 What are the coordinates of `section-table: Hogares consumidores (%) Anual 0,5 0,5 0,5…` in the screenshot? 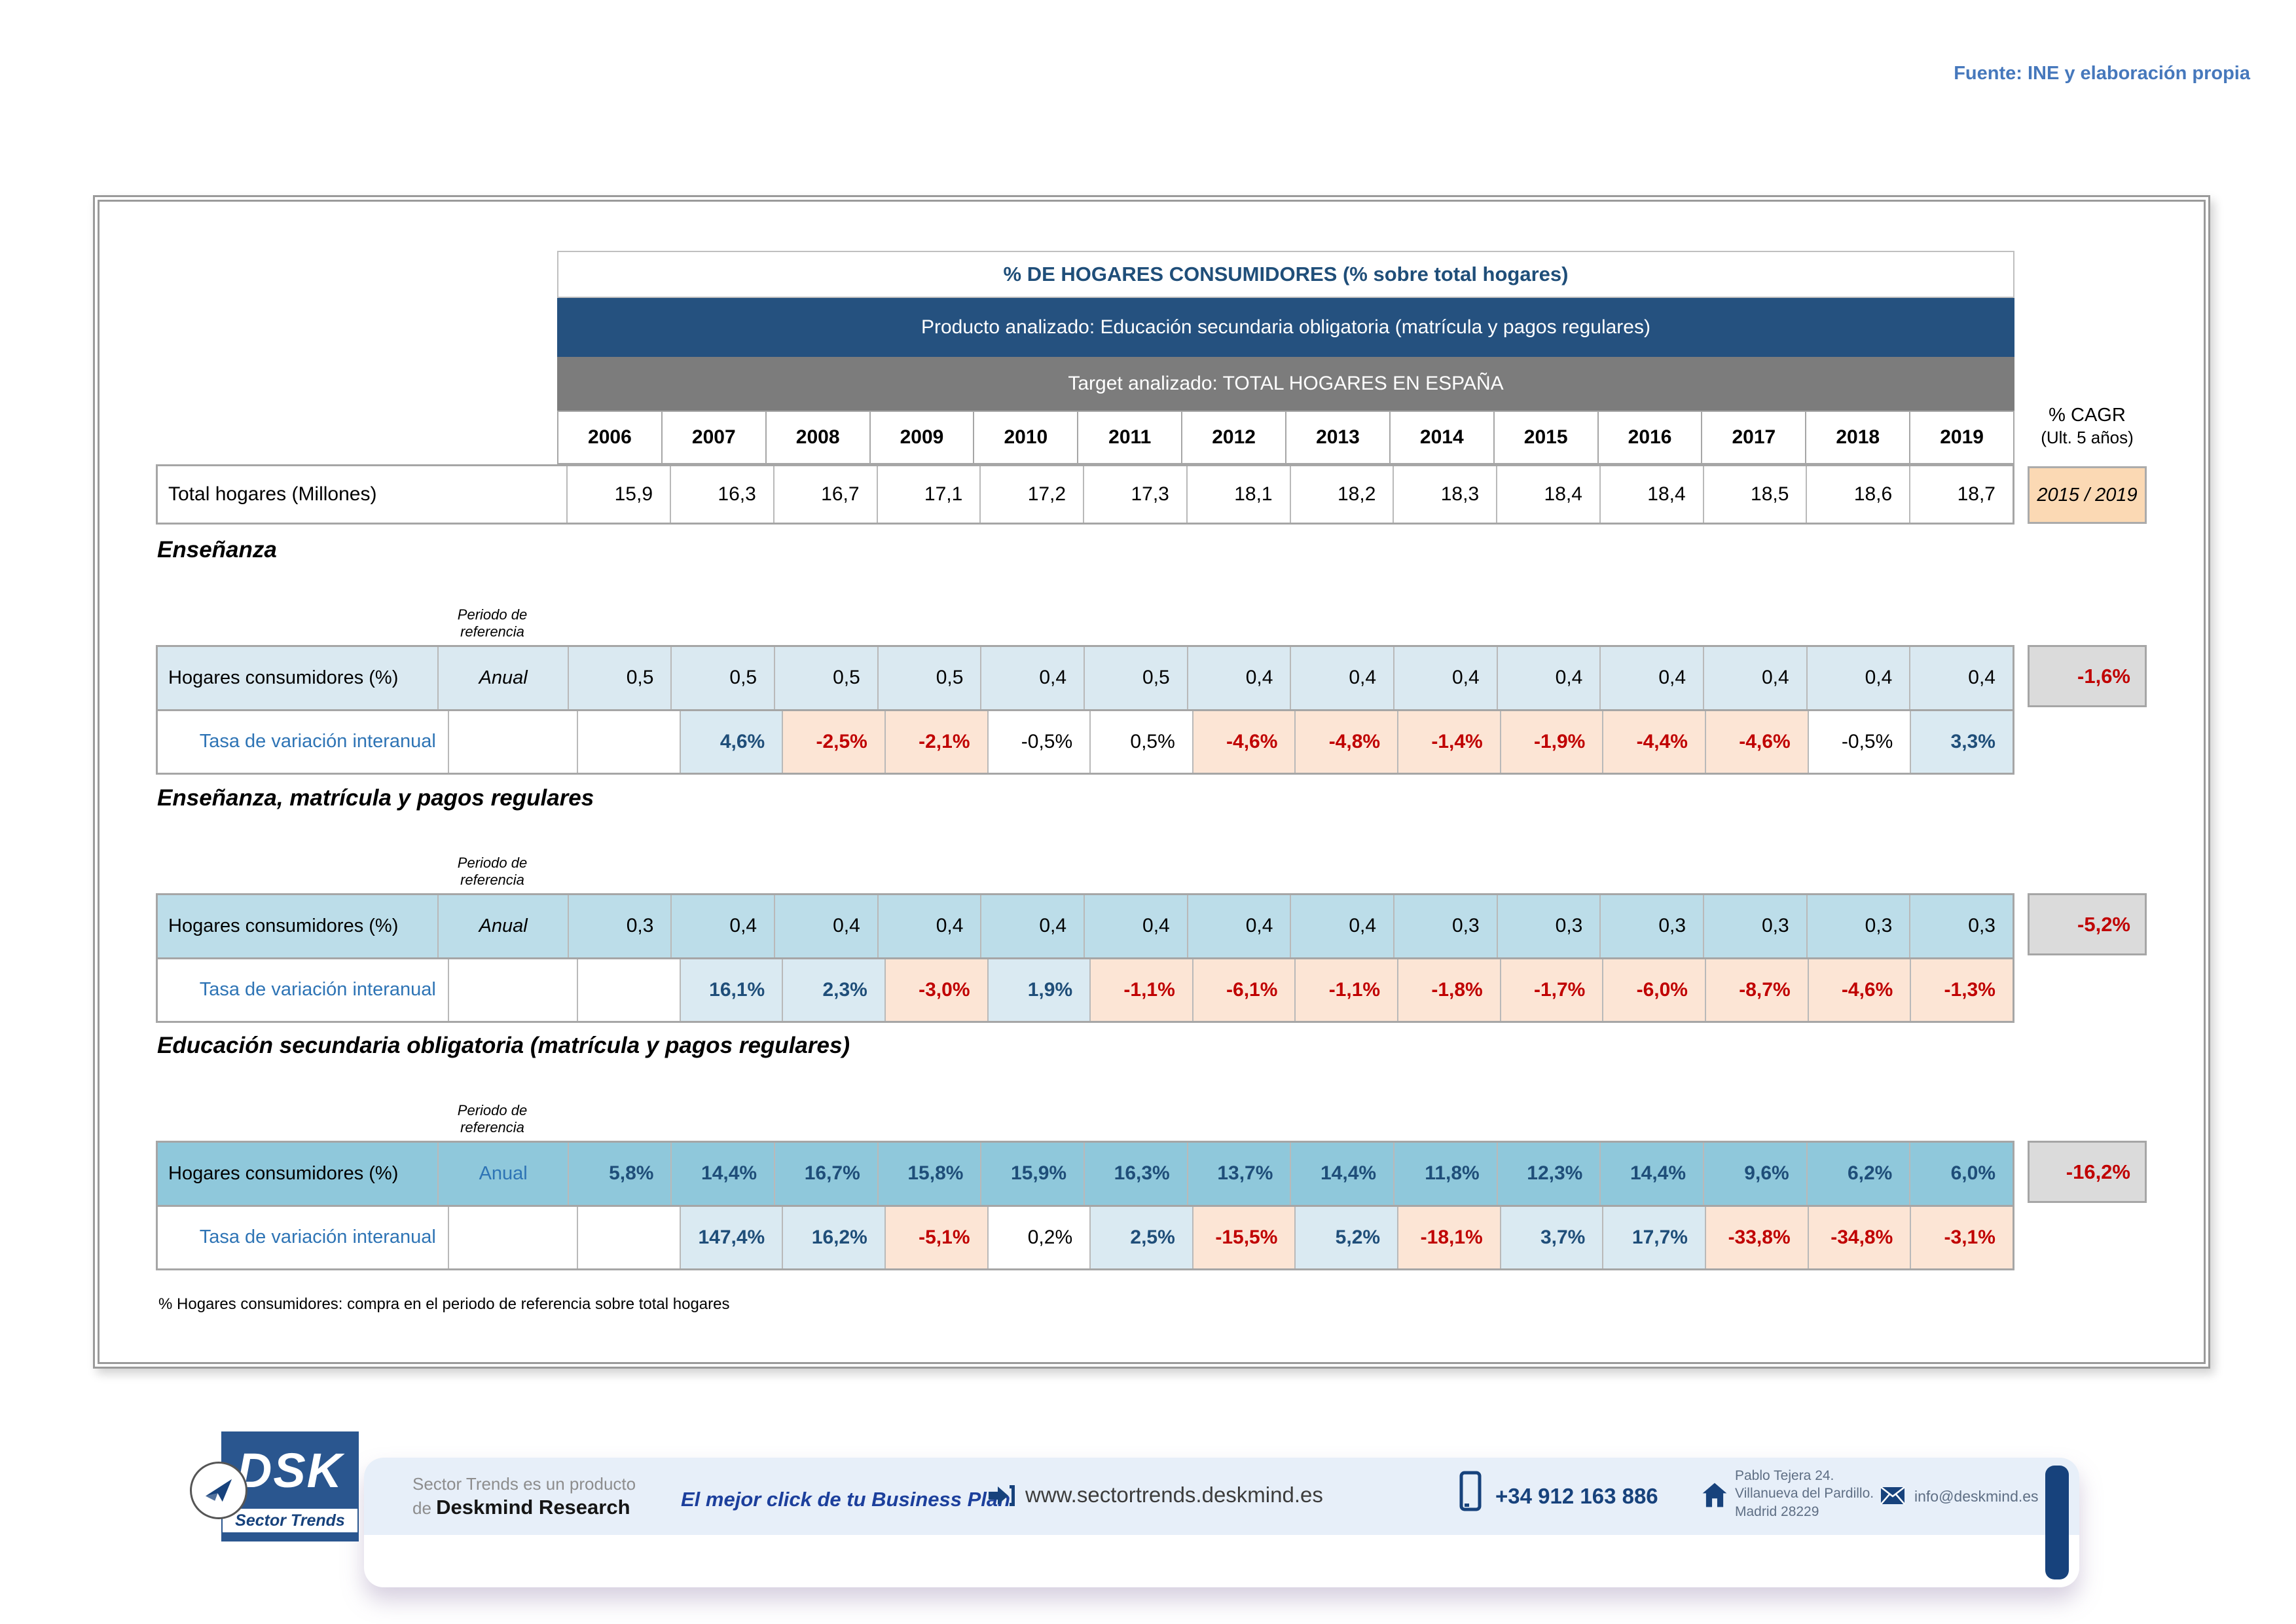 It's located at (1085, 710).